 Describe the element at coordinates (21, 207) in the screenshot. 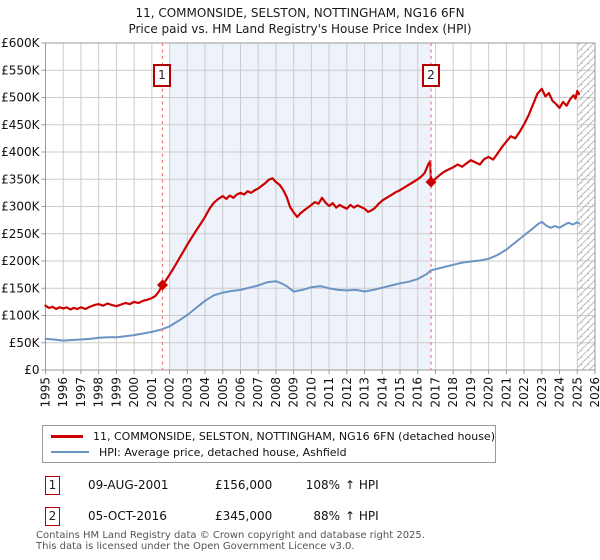

I see `y-tick-label: £300K` at that location.